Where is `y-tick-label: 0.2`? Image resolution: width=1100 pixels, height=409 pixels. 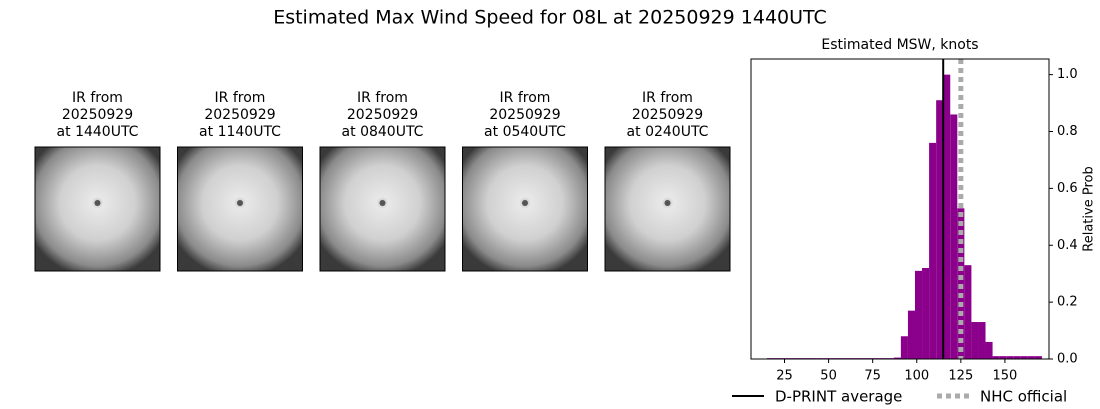 y-tick-label: 0.2 is located at coordinates (1067, 302).